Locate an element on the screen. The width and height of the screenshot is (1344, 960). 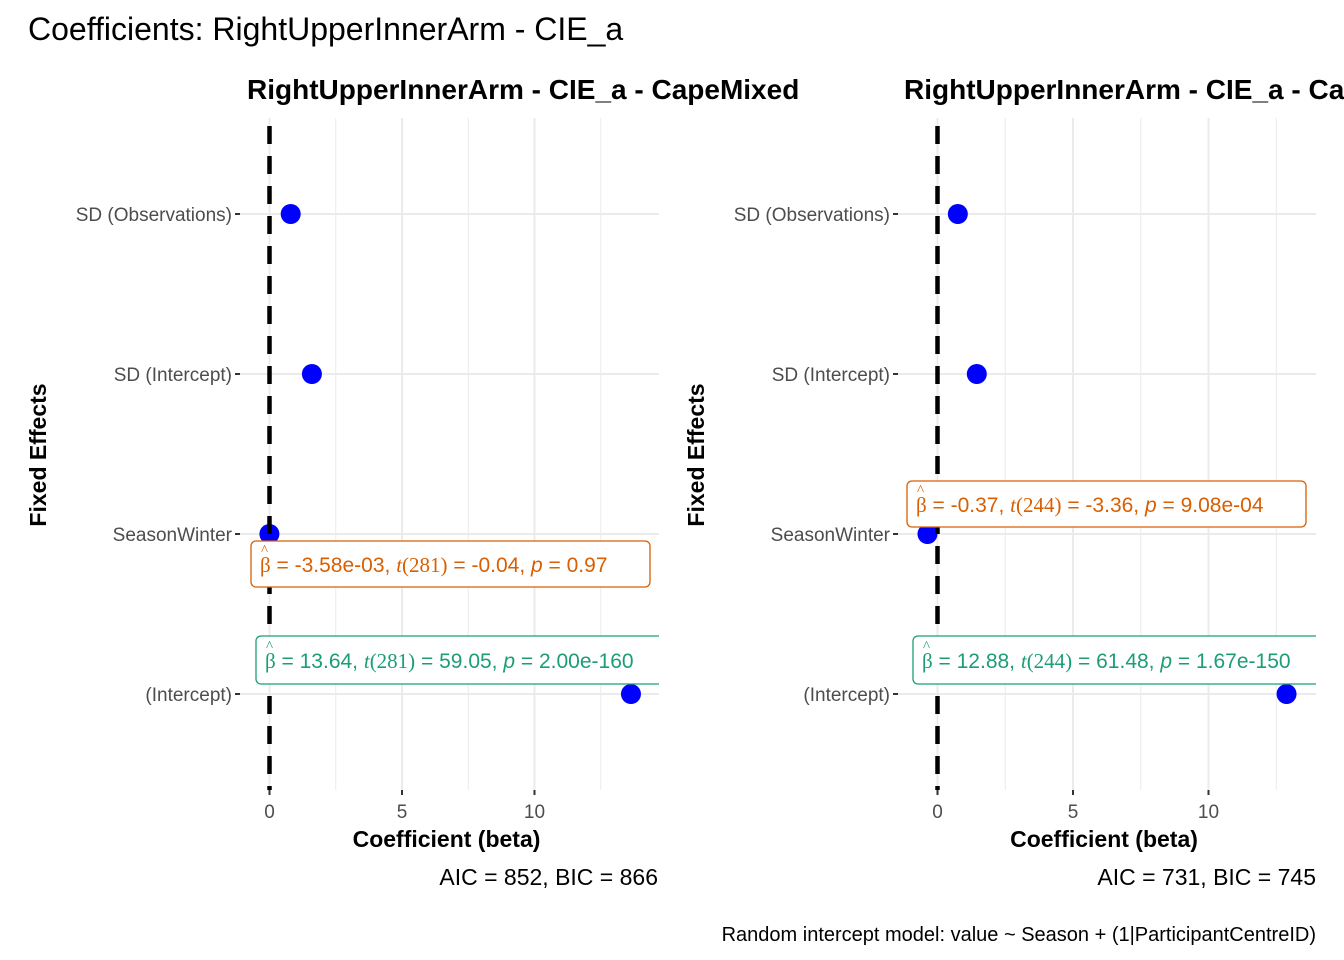
annotation-text: β = -0.37, t(244) = -3.36, p = 9.08e-04 is located at coordinates (1090, 505).